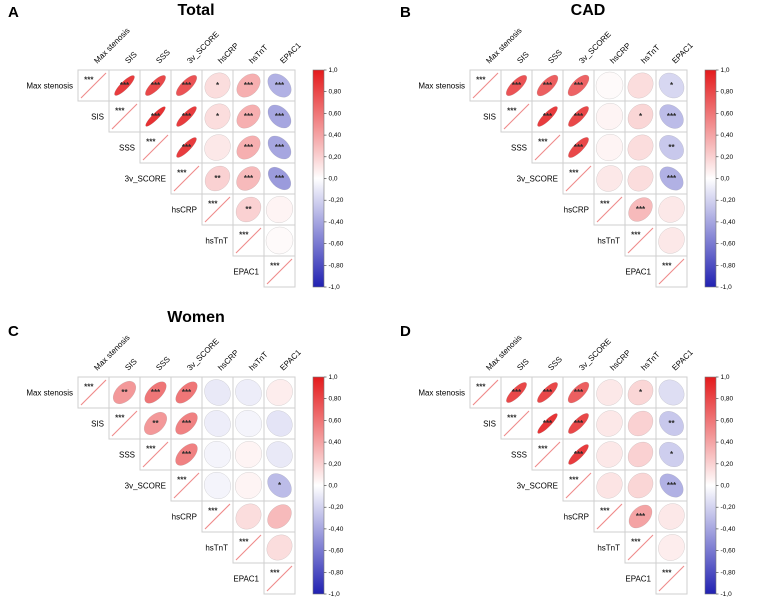 The image size is (784, 607). What do you see at coordinates (576, 517) in the screenshot?
I see `row-label: hsCRP` at bounding box center [576, 517].